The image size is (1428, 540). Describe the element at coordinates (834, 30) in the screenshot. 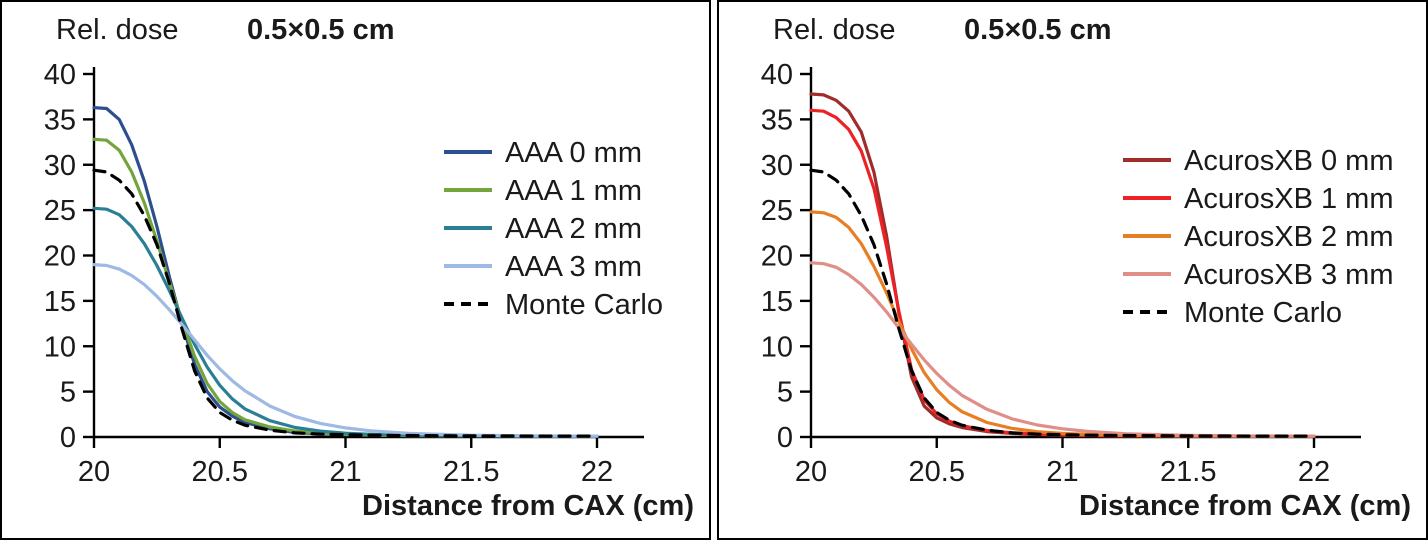

I see `y-axis-title-acurosxb: Rel. dose` at that location.